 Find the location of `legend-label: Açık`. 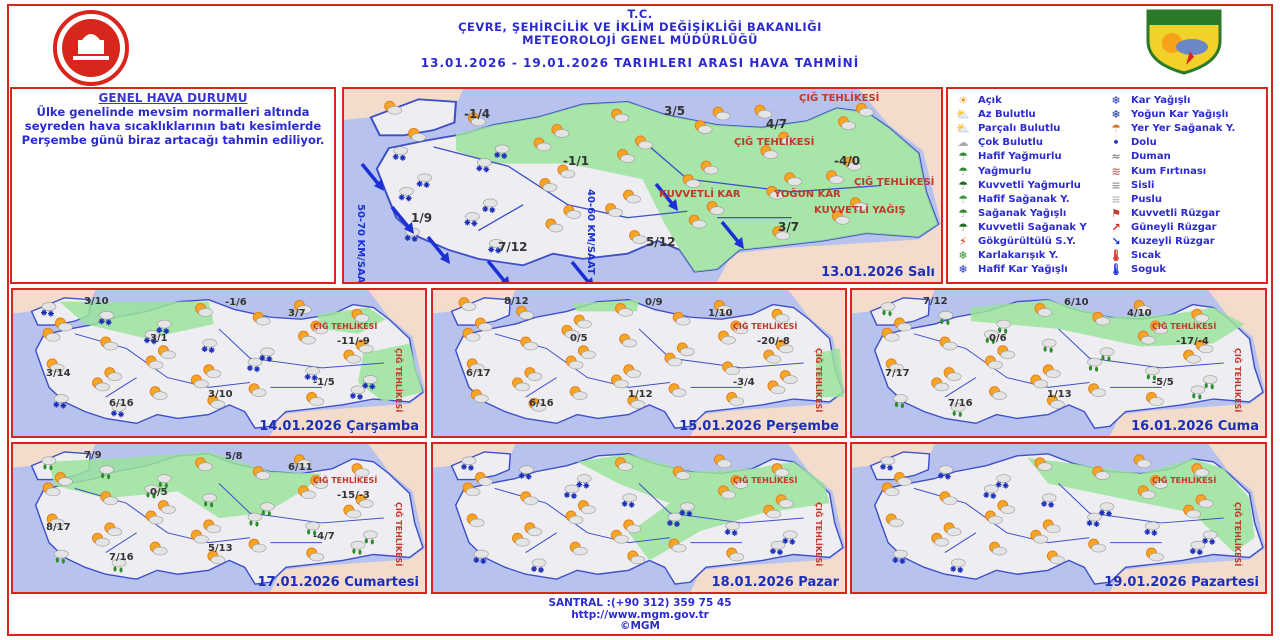

legend-label: Açık is located at coordinates (990, 101).